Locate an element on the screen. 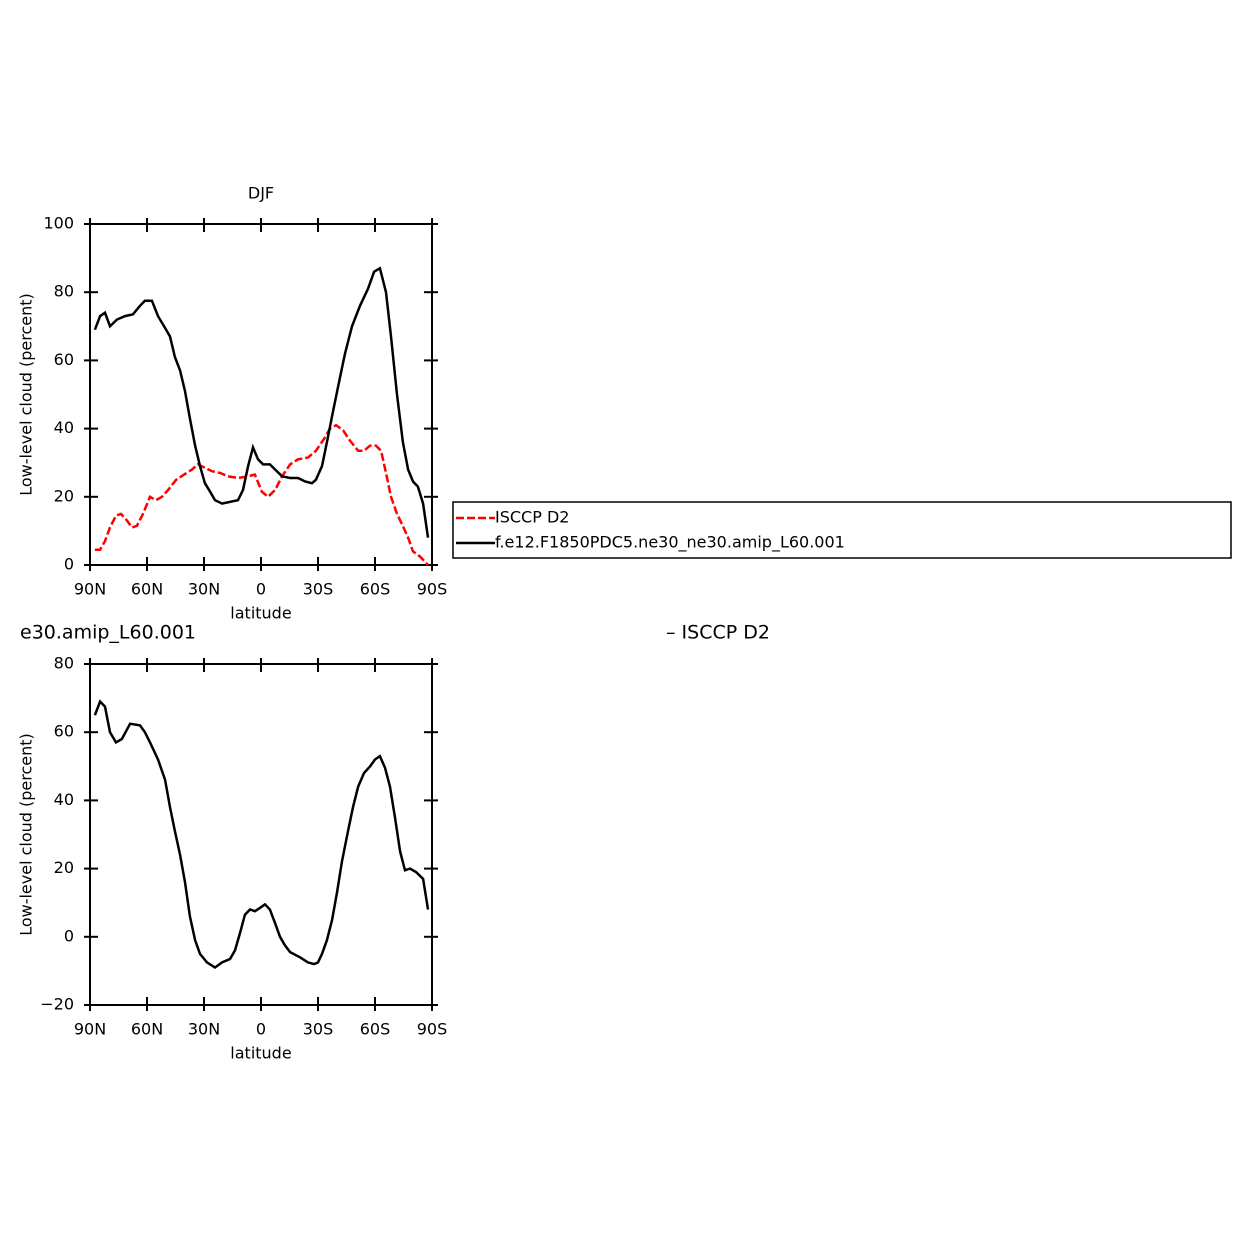  chart-title: DJF is located at coordinates (261, 193).